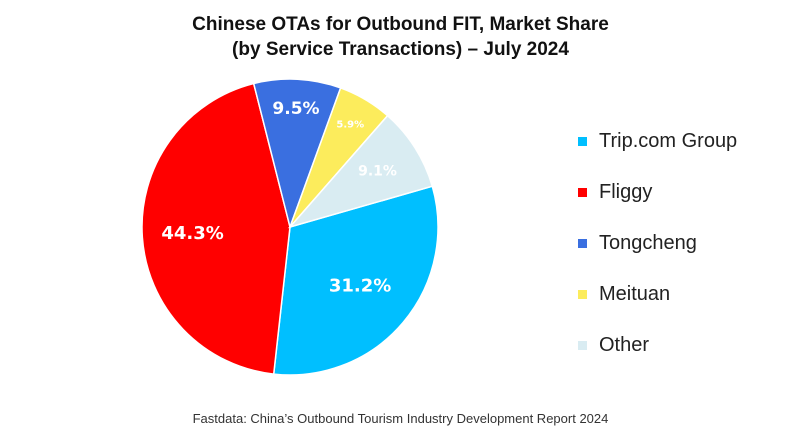 The width and height of the screenshot is (801, 439). What do you see at coordinates (582, 294) in the screenshot?
I see `legend-swatch-meituan` at bounding box center [582, 294].